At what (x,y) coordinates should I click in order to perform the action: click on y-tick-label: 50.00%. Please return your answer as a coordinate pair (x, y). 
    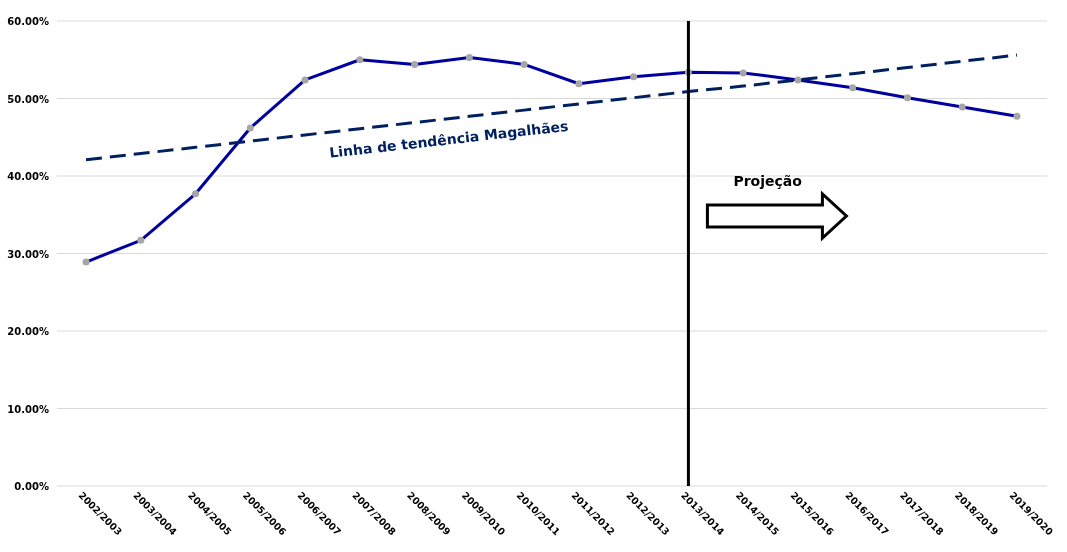
    Looking at the image, I should click on (28, 99).